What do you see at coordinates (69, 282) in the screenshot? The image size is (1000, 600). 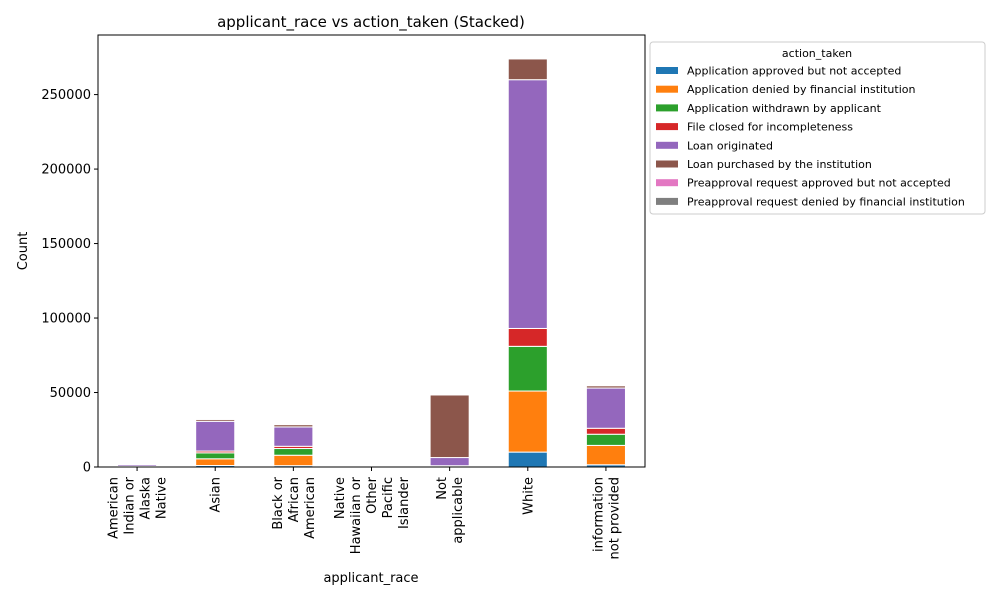 I see `y-axis: 0 50000 100000 150000 200000 250000` at bounding box center [69, 282].